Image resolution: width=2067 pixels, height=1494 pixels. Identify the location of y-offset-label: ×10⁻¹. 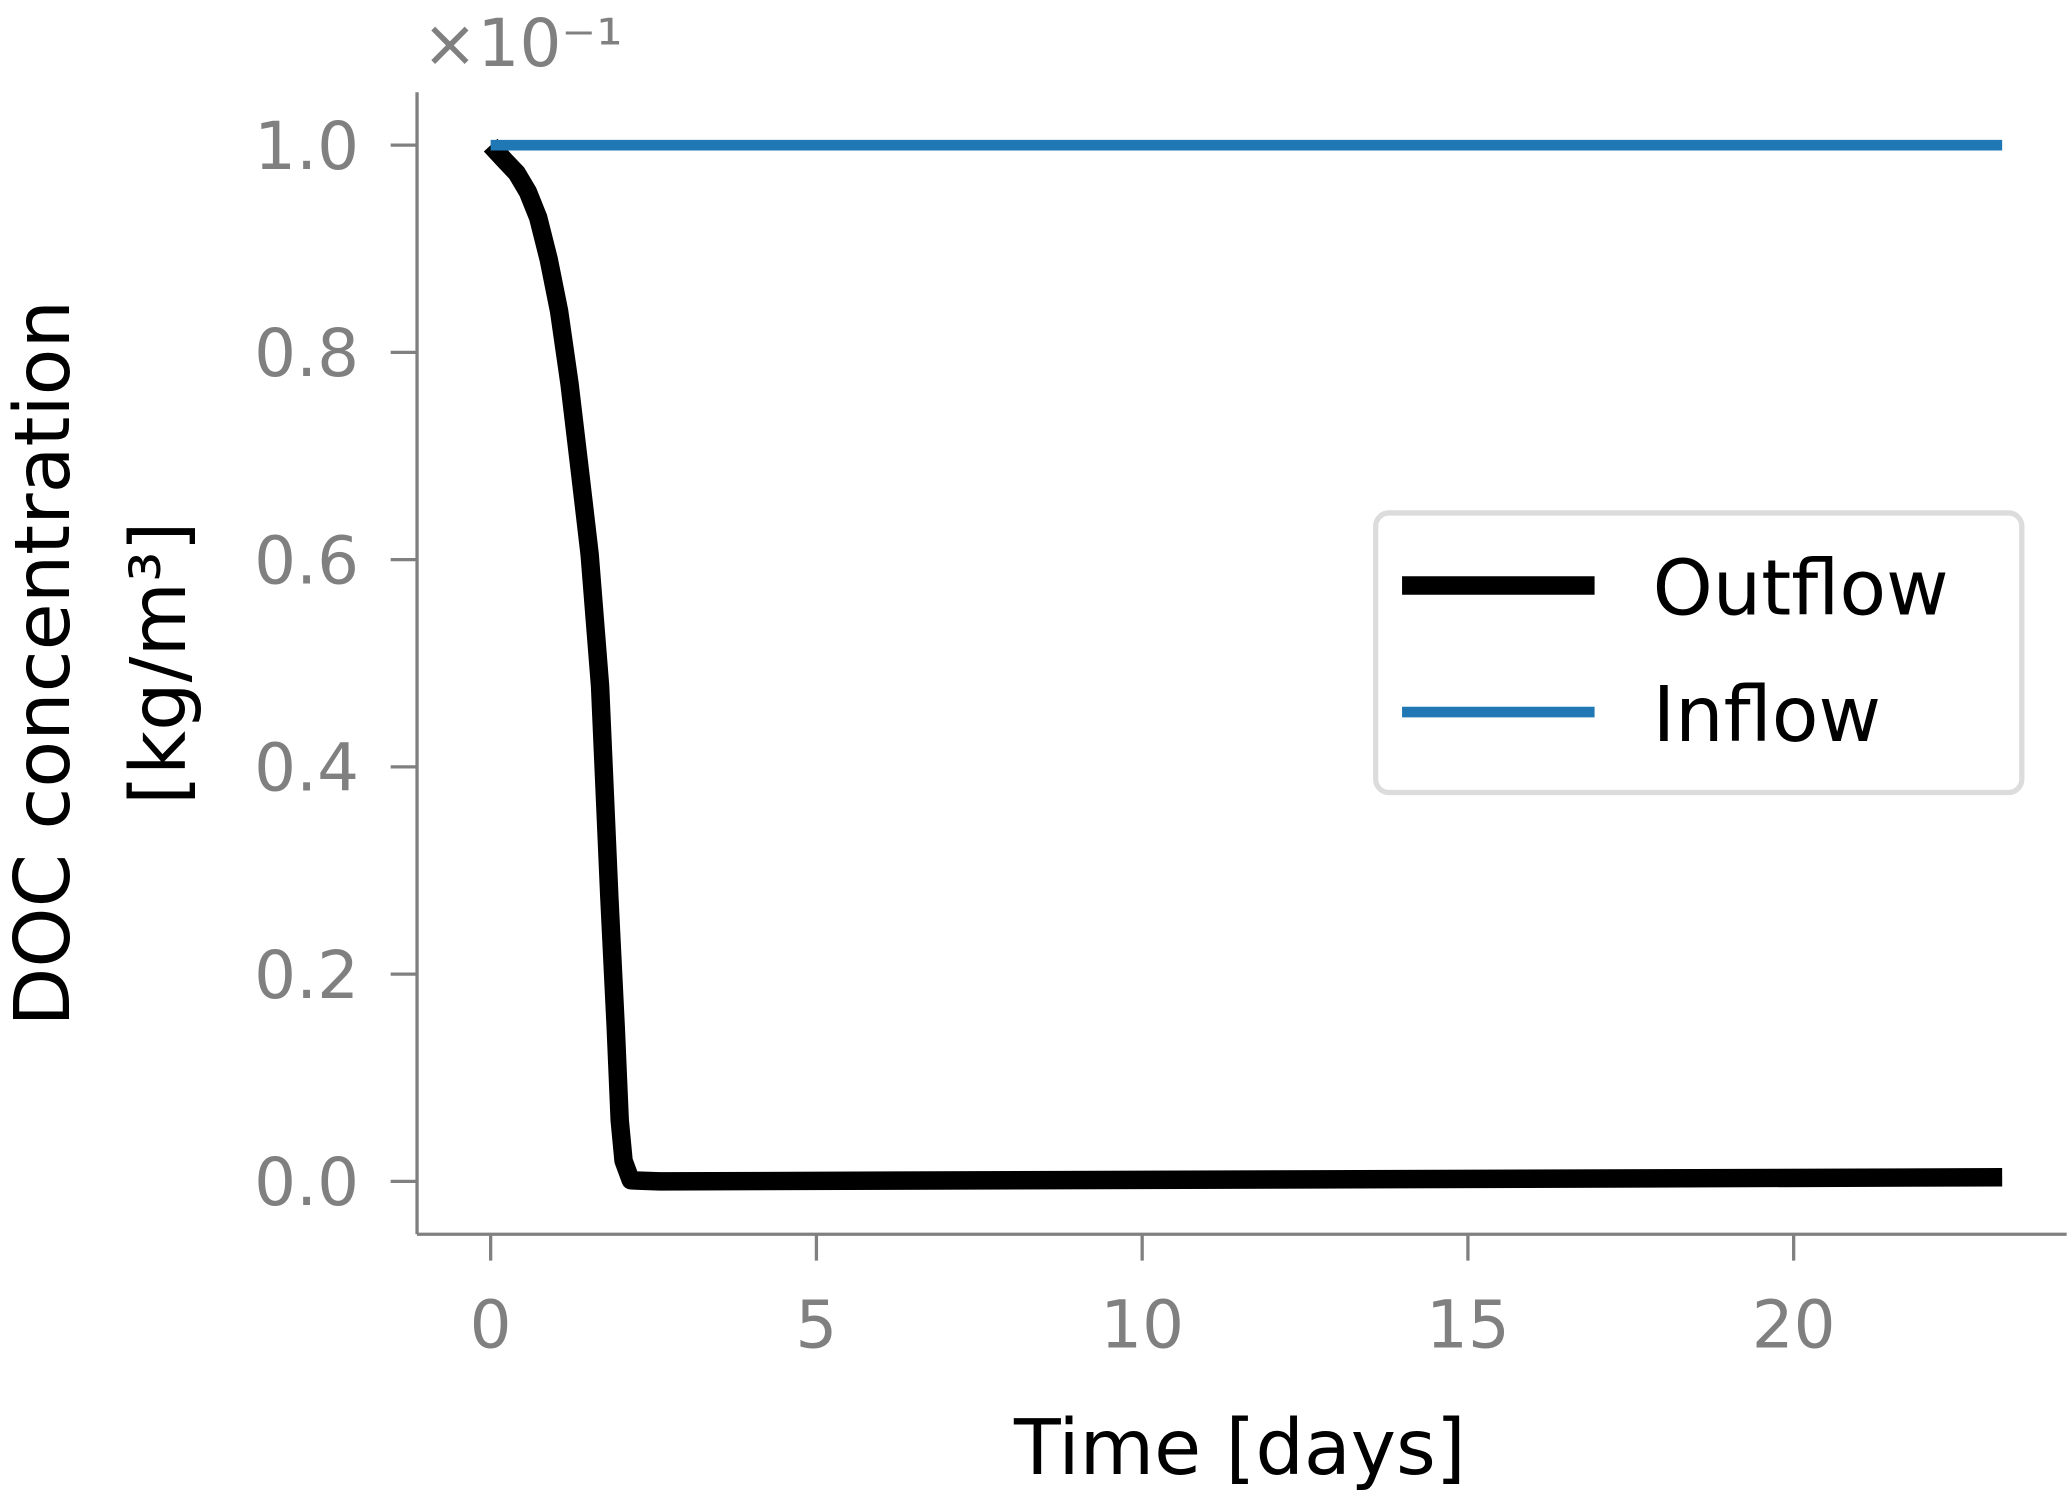
(522, 43).